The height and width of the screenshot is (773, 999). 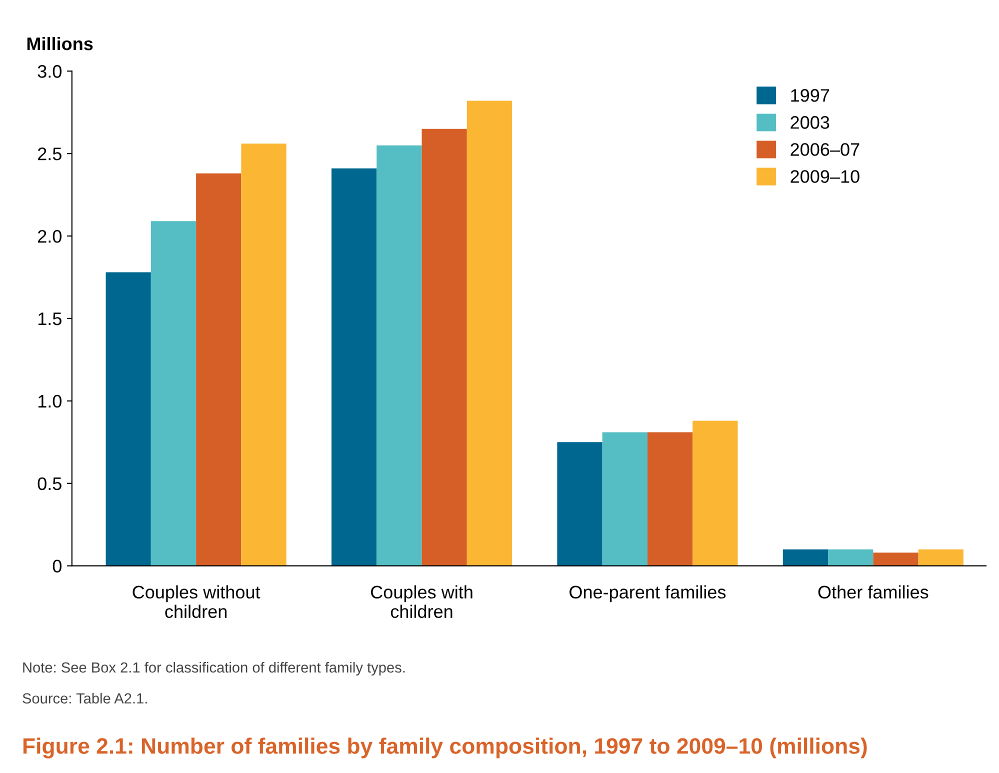 I want to click on x-tick-label: One-parent families, so click(x=648, y=593).